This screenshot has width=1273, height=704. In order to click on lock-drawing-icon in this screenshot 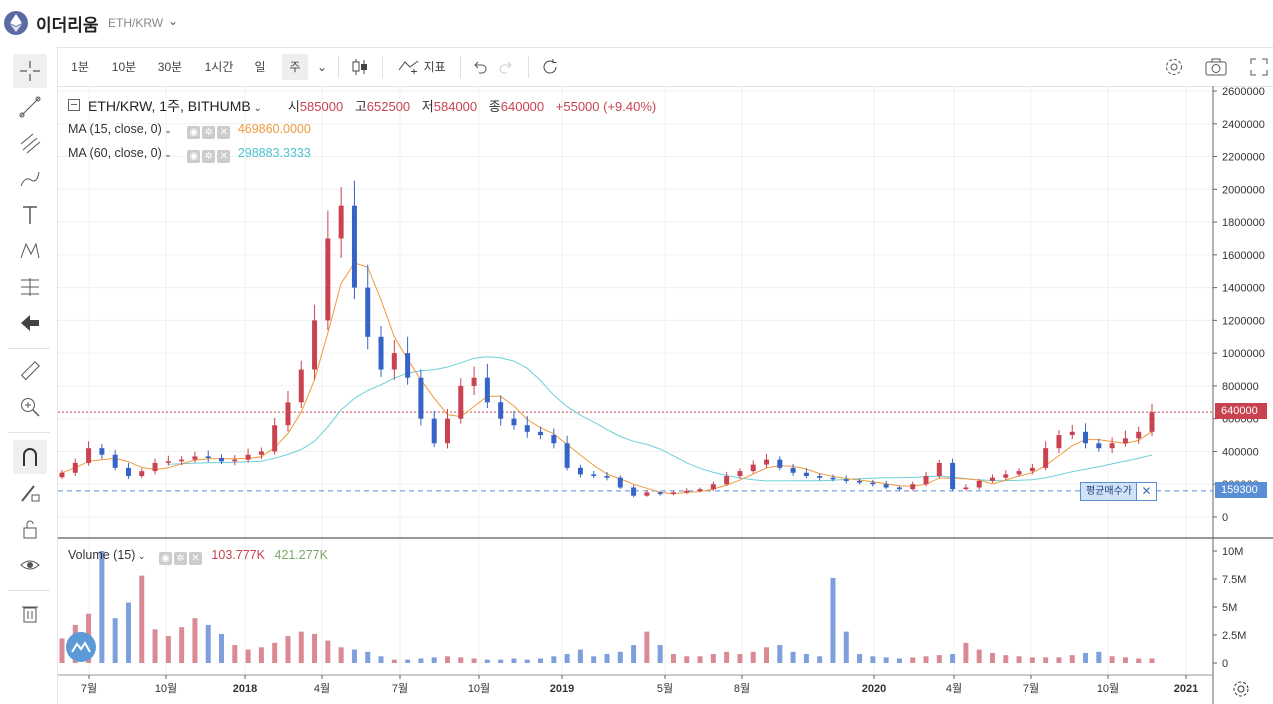, I will do `click(30, 493)`.